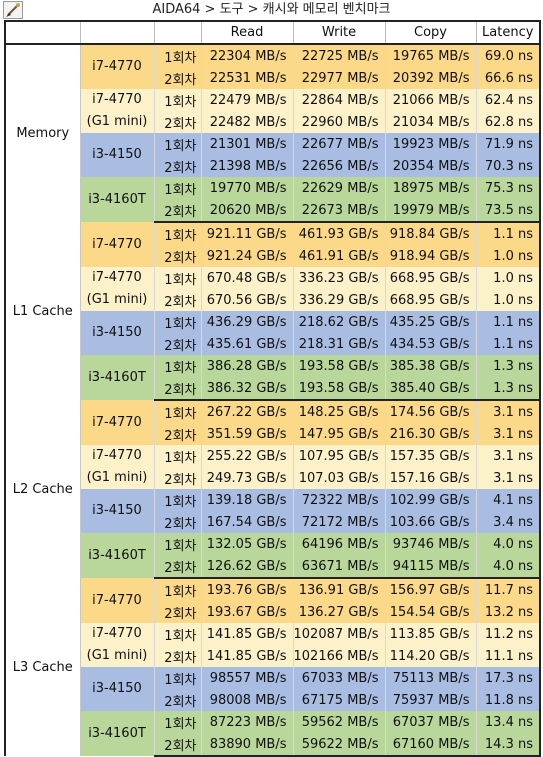 This screenshot has height=757, width=543. What do you see at coordinates (431, 678) in the screenshot?
I see `copy-value: 75113 MB/s` at bounding box center [431, 678].